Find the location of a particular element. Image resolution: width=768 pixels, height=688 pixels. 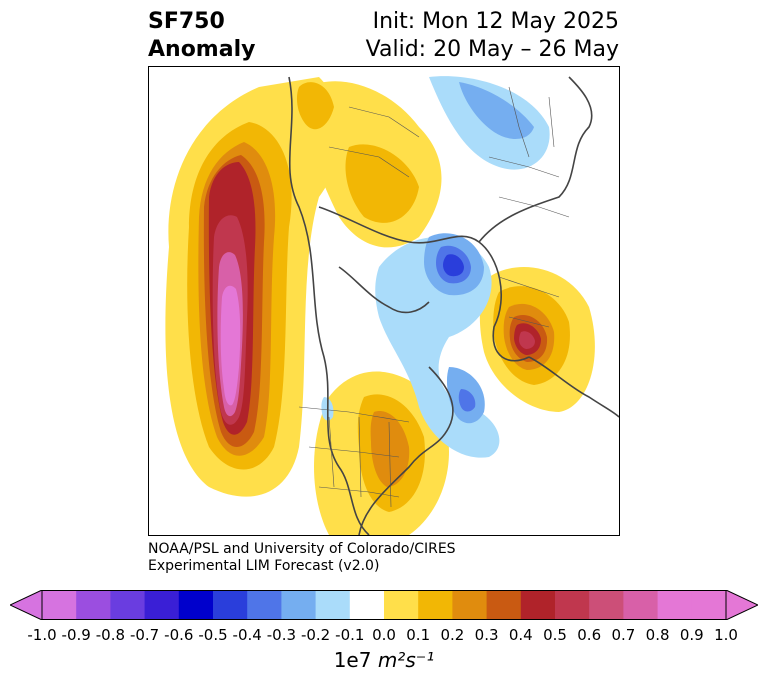

colorbar is located at coordinates (384, 605).